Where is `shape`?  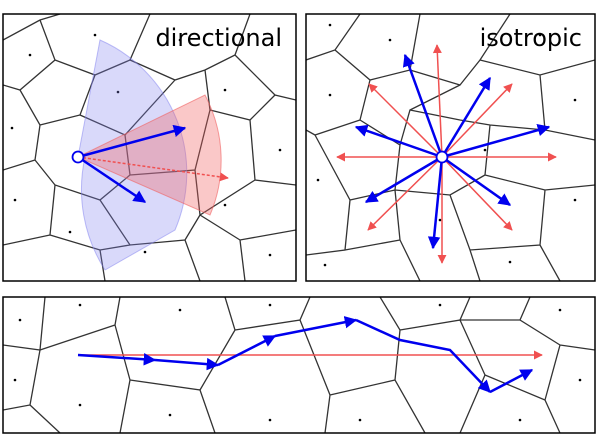
shape is located at coordinates (132, 155).